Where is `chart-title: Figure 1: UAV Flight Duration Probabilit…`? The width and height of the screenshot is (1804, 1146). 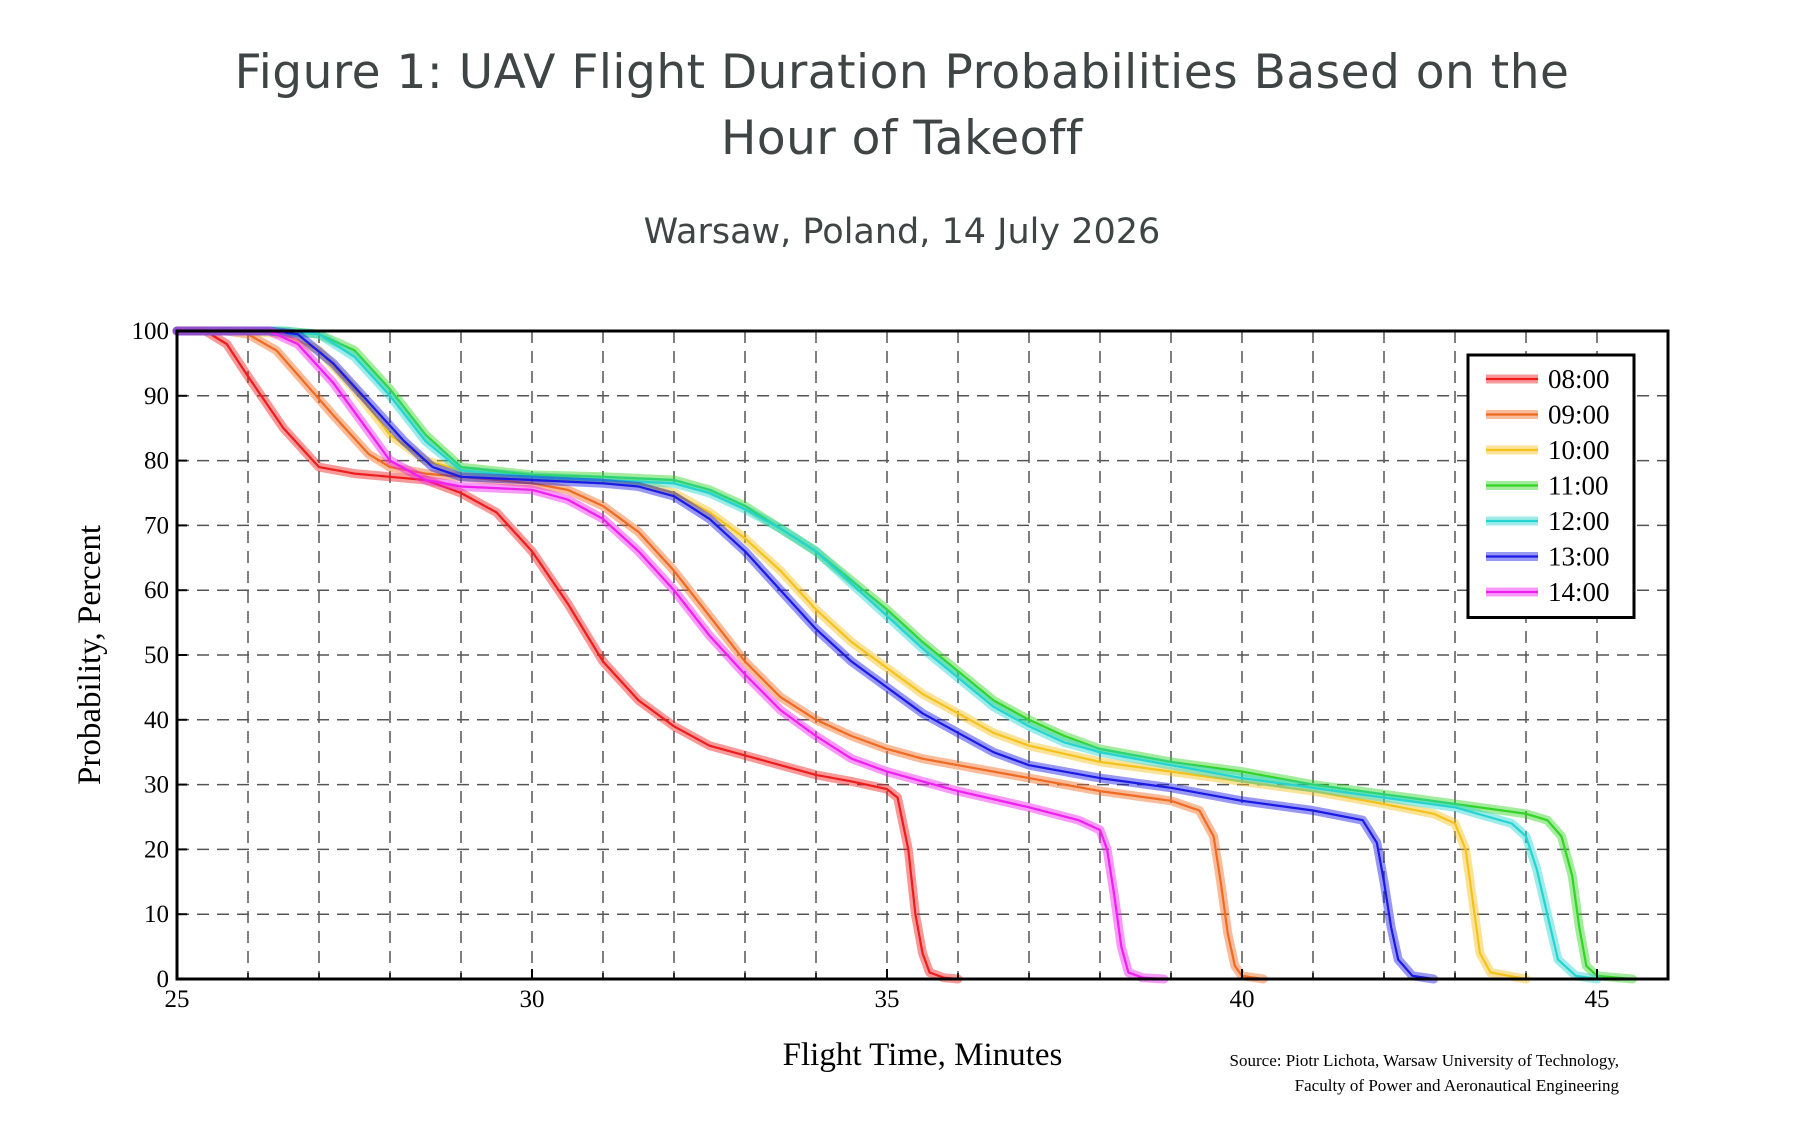
chart-title: Figure 1: UAV Flight Duration Probabilit… is located at coordinates (902, 106).